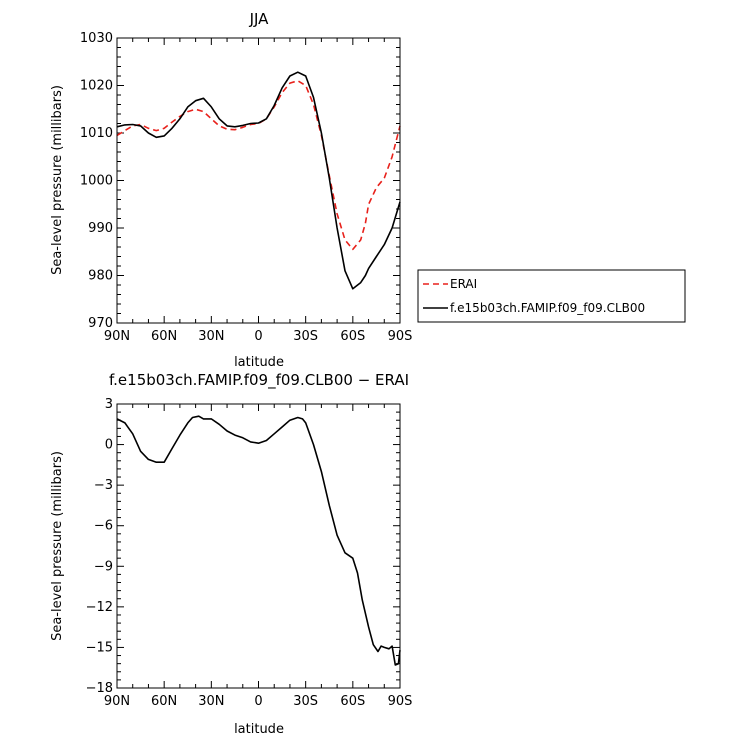  Describe the element at coordinates (259, 729) in the screenshot. I see `bottom-x-axis-label: latitude` at that location.